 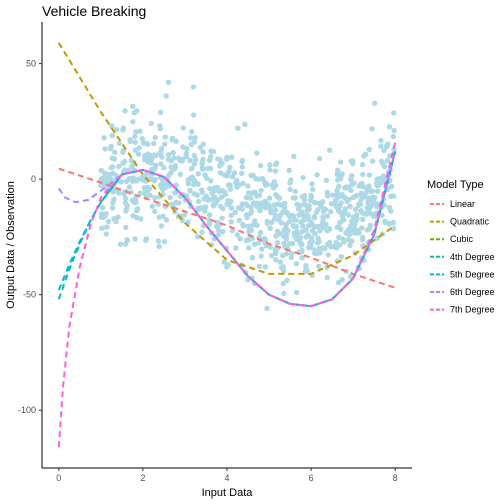 I want to click on legend-title: Model Type, so click(x=455, y=185).